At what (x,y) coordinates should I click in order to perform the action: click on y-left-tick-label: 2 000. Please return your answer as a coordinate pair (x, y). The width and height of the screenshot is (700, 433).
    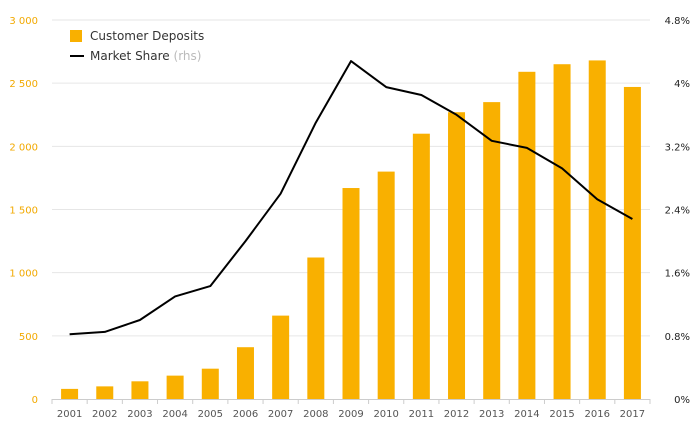
    Looking at the image, I should click on (23, 147).